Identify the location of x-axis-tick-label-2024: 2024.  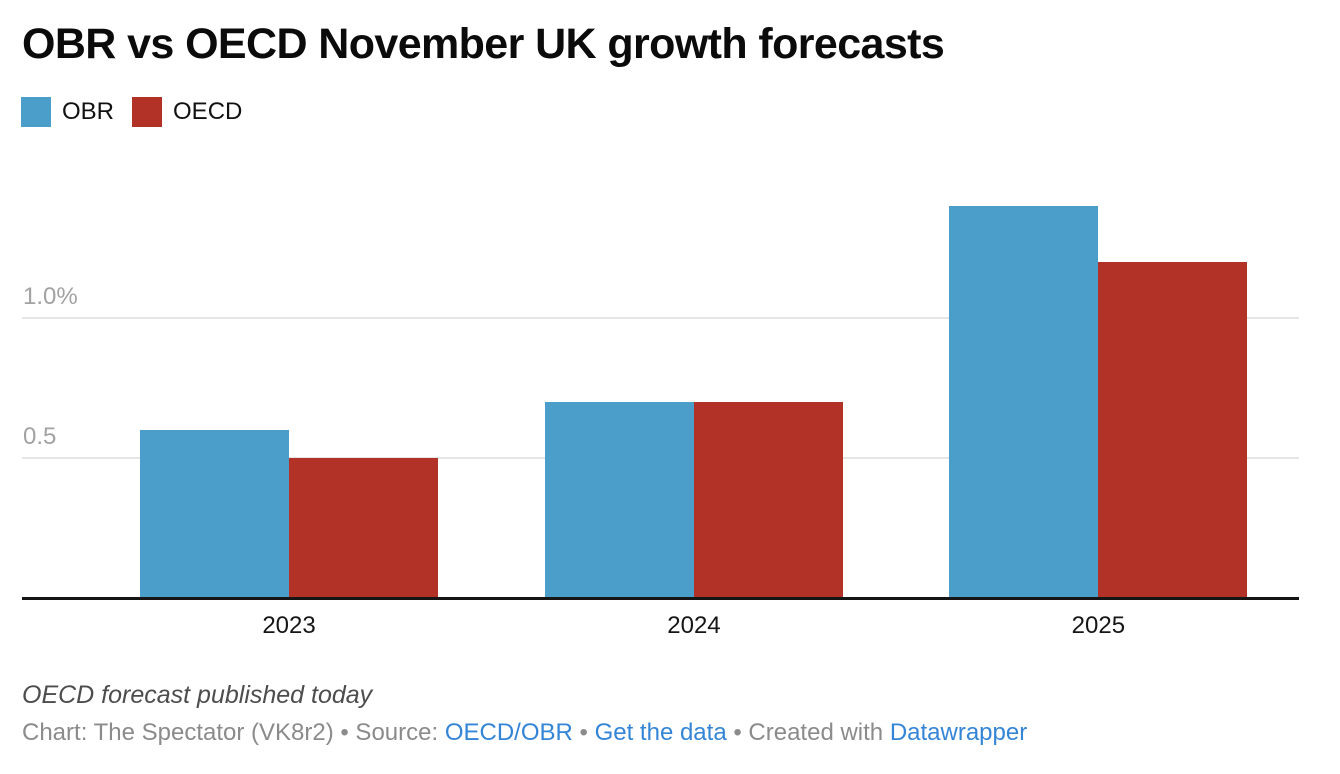
(694, 625).